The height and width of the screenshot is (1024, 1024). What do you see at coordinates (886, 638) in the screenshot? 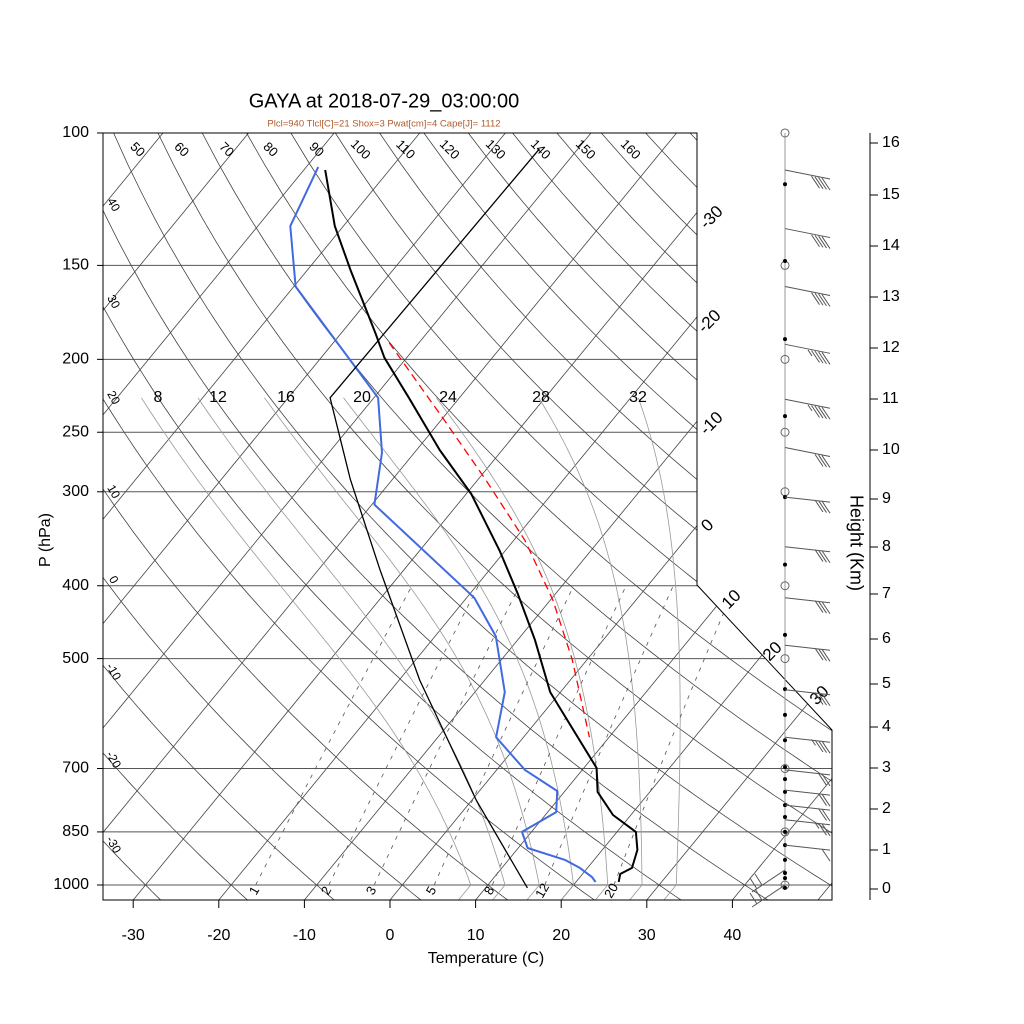
I see `height-tick-label: 6` at bounding box center [886, 638].